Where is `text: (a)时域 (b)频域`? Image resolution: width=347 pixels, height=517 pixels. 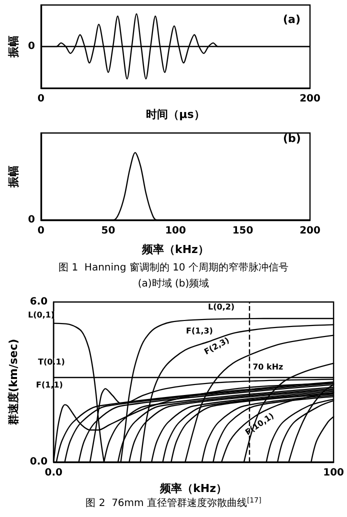
text: (a)时域 (b)频域 is located at coordinates (174, 284).